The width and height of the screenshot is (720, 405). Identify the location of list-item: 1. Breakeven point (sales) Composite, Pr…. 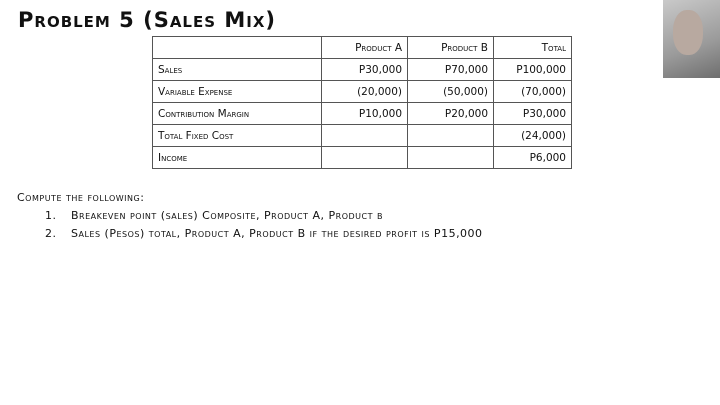
(264, 218).